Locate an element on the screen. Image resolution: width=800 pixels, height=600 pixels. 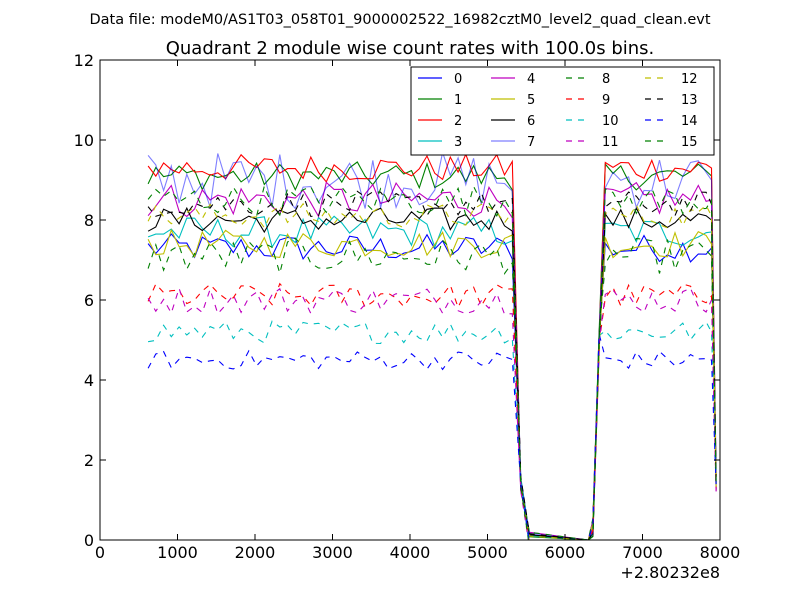
legend-item-0: 0 is located at coordinates (440, 79).